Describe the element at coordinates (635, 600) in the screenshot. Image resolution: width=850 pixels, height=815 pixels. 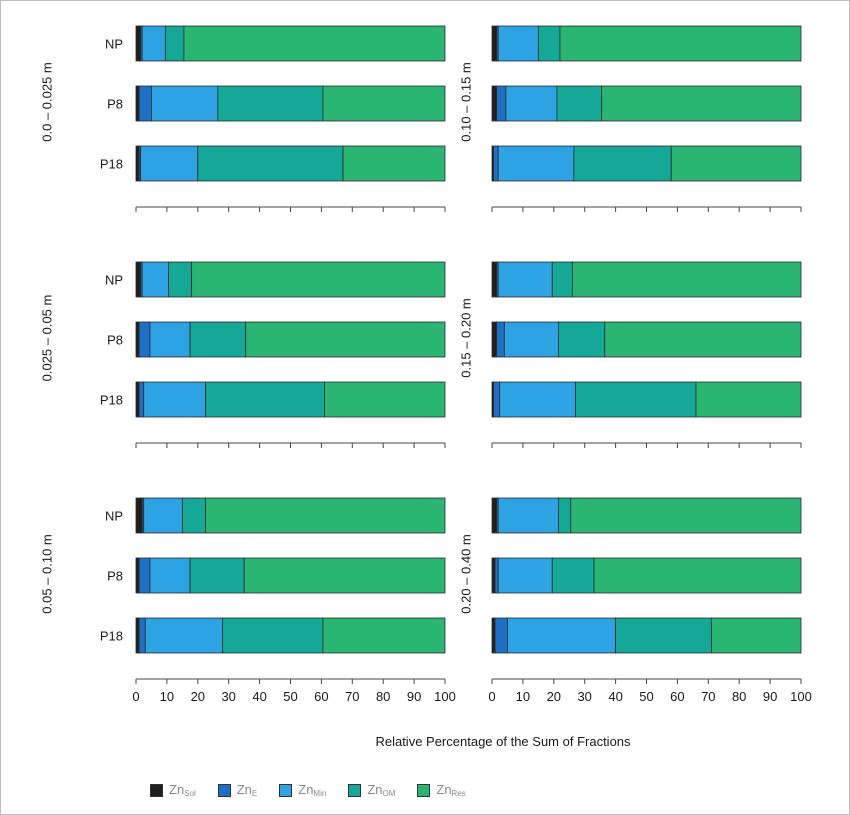
I see `panel-6: 0.20 – 0.40 m 0 10 20 30 40 50 60 70 80 90 100` at that location.